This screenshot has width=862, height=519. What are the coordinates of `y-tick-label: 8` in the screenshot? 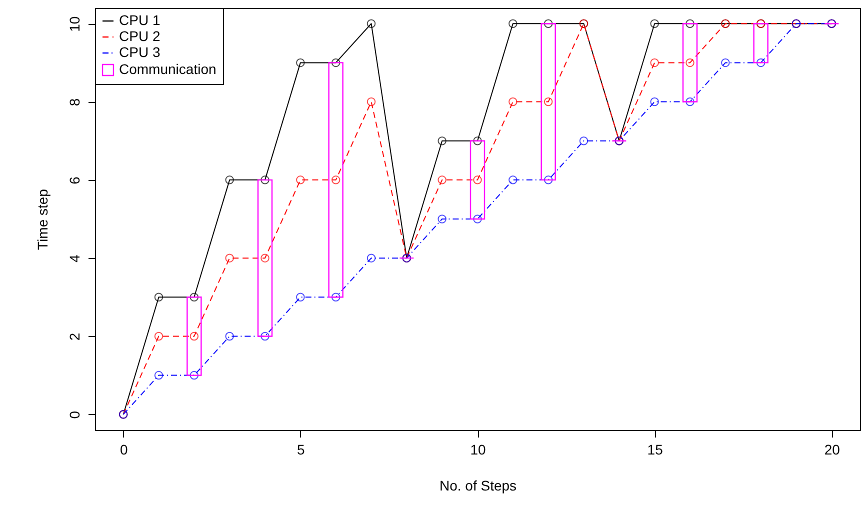 It's located at (74, 102).